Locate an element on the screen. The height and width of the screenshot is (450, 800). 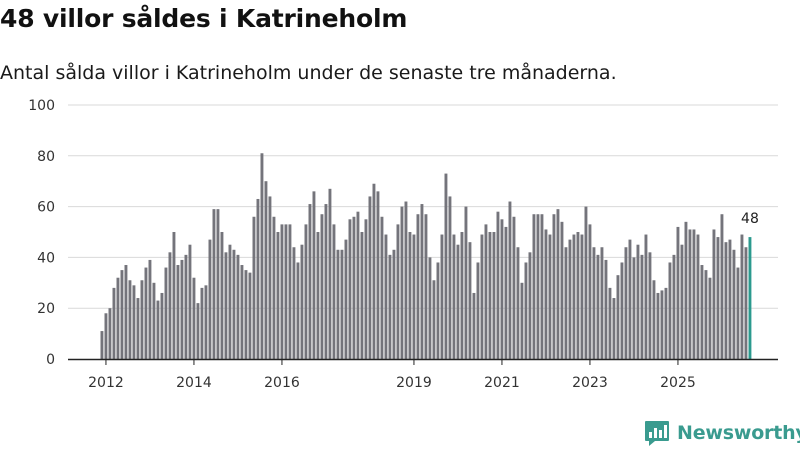
x-tick-label: 2025 is located at coordinates (678, 383).